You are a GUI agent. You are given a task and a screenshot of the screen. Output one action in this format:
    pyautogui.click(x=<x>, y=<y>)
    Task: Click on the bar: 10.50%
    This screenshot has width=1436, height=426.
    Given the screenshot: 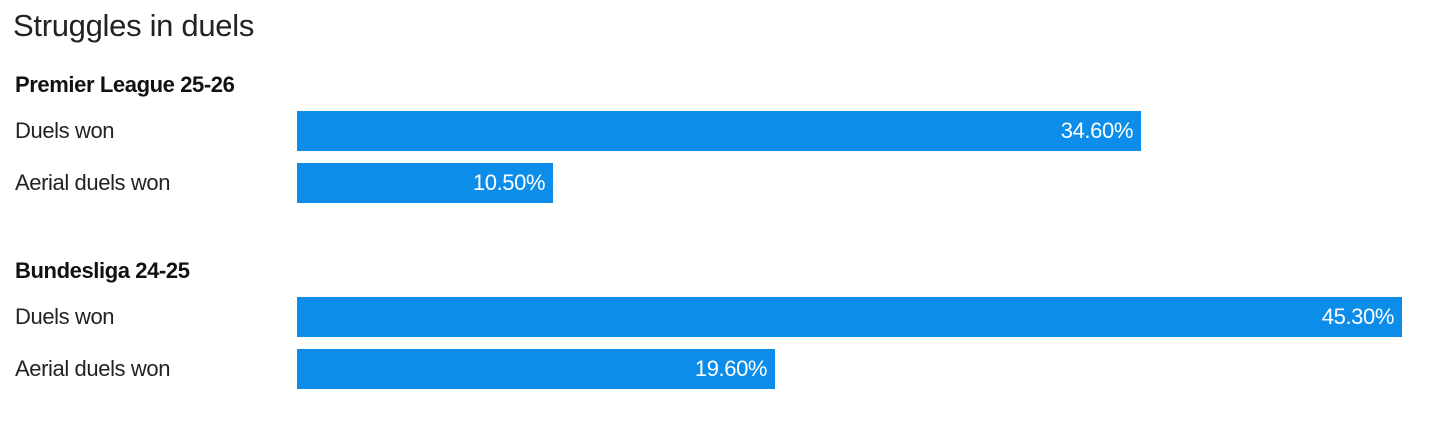 What is the action you would take?
    pyautogui.click(x=425, y=183)
    